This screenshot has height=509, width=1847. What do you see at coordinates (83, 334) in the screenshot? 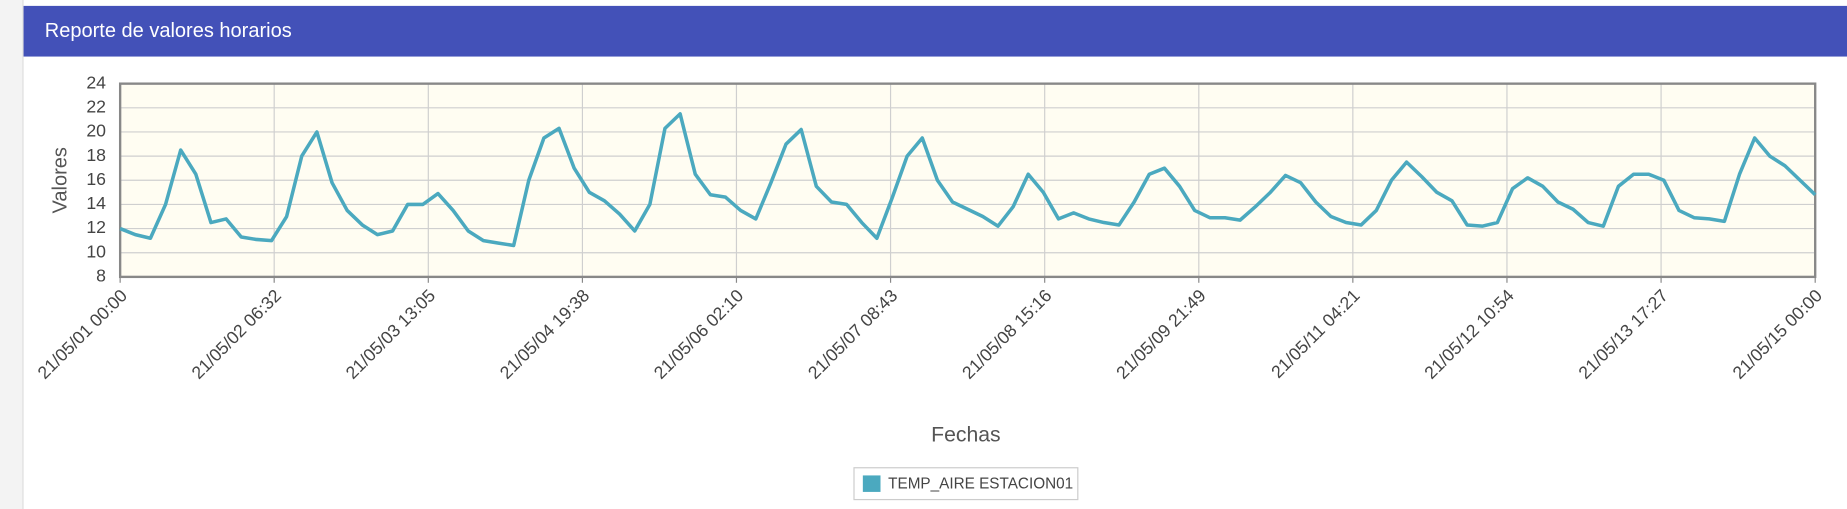
I see `x-tick-label: 21/05/01 00:00` at bounding box center [83, 334].